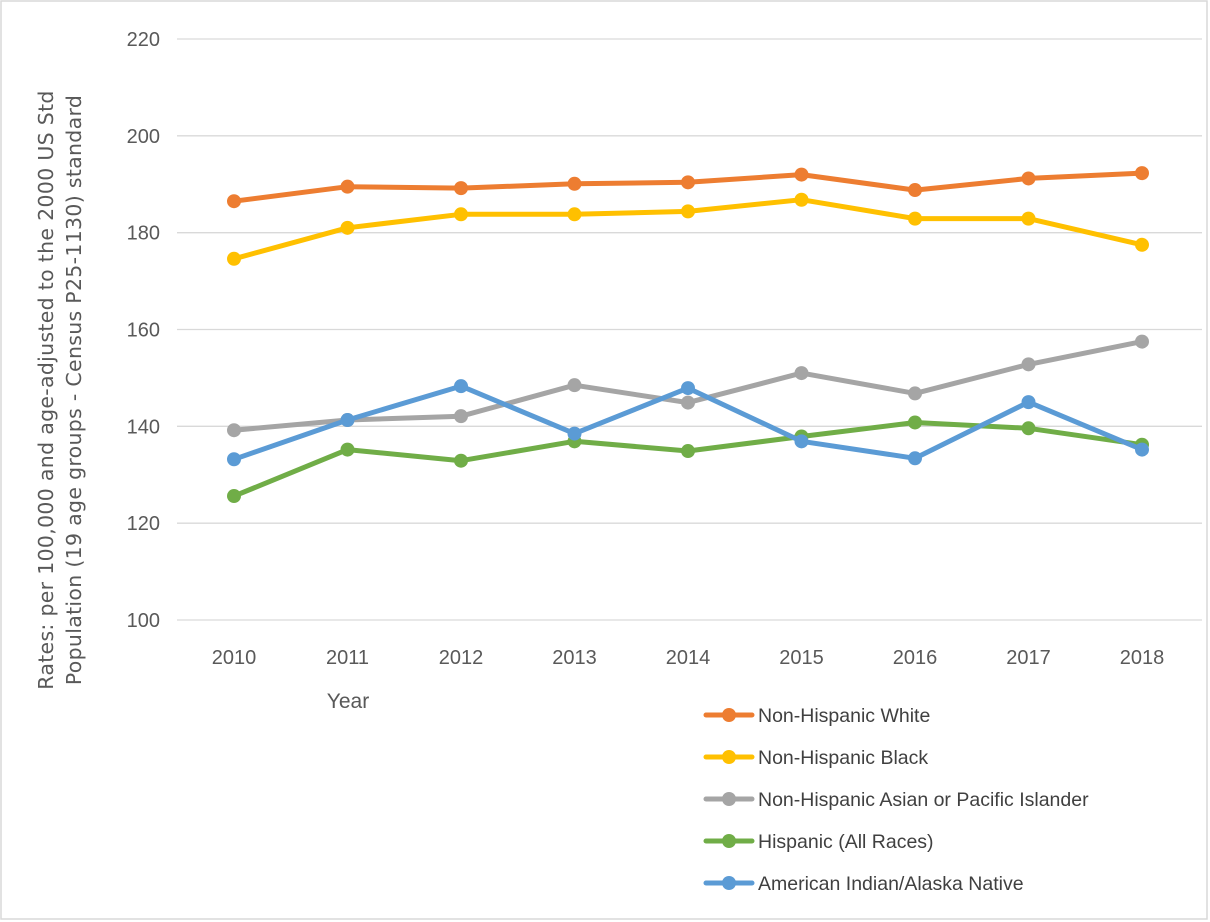  Describe the element at coordinates (347, 420) in the screenshot. I see `series-4-point-2011` at that location.